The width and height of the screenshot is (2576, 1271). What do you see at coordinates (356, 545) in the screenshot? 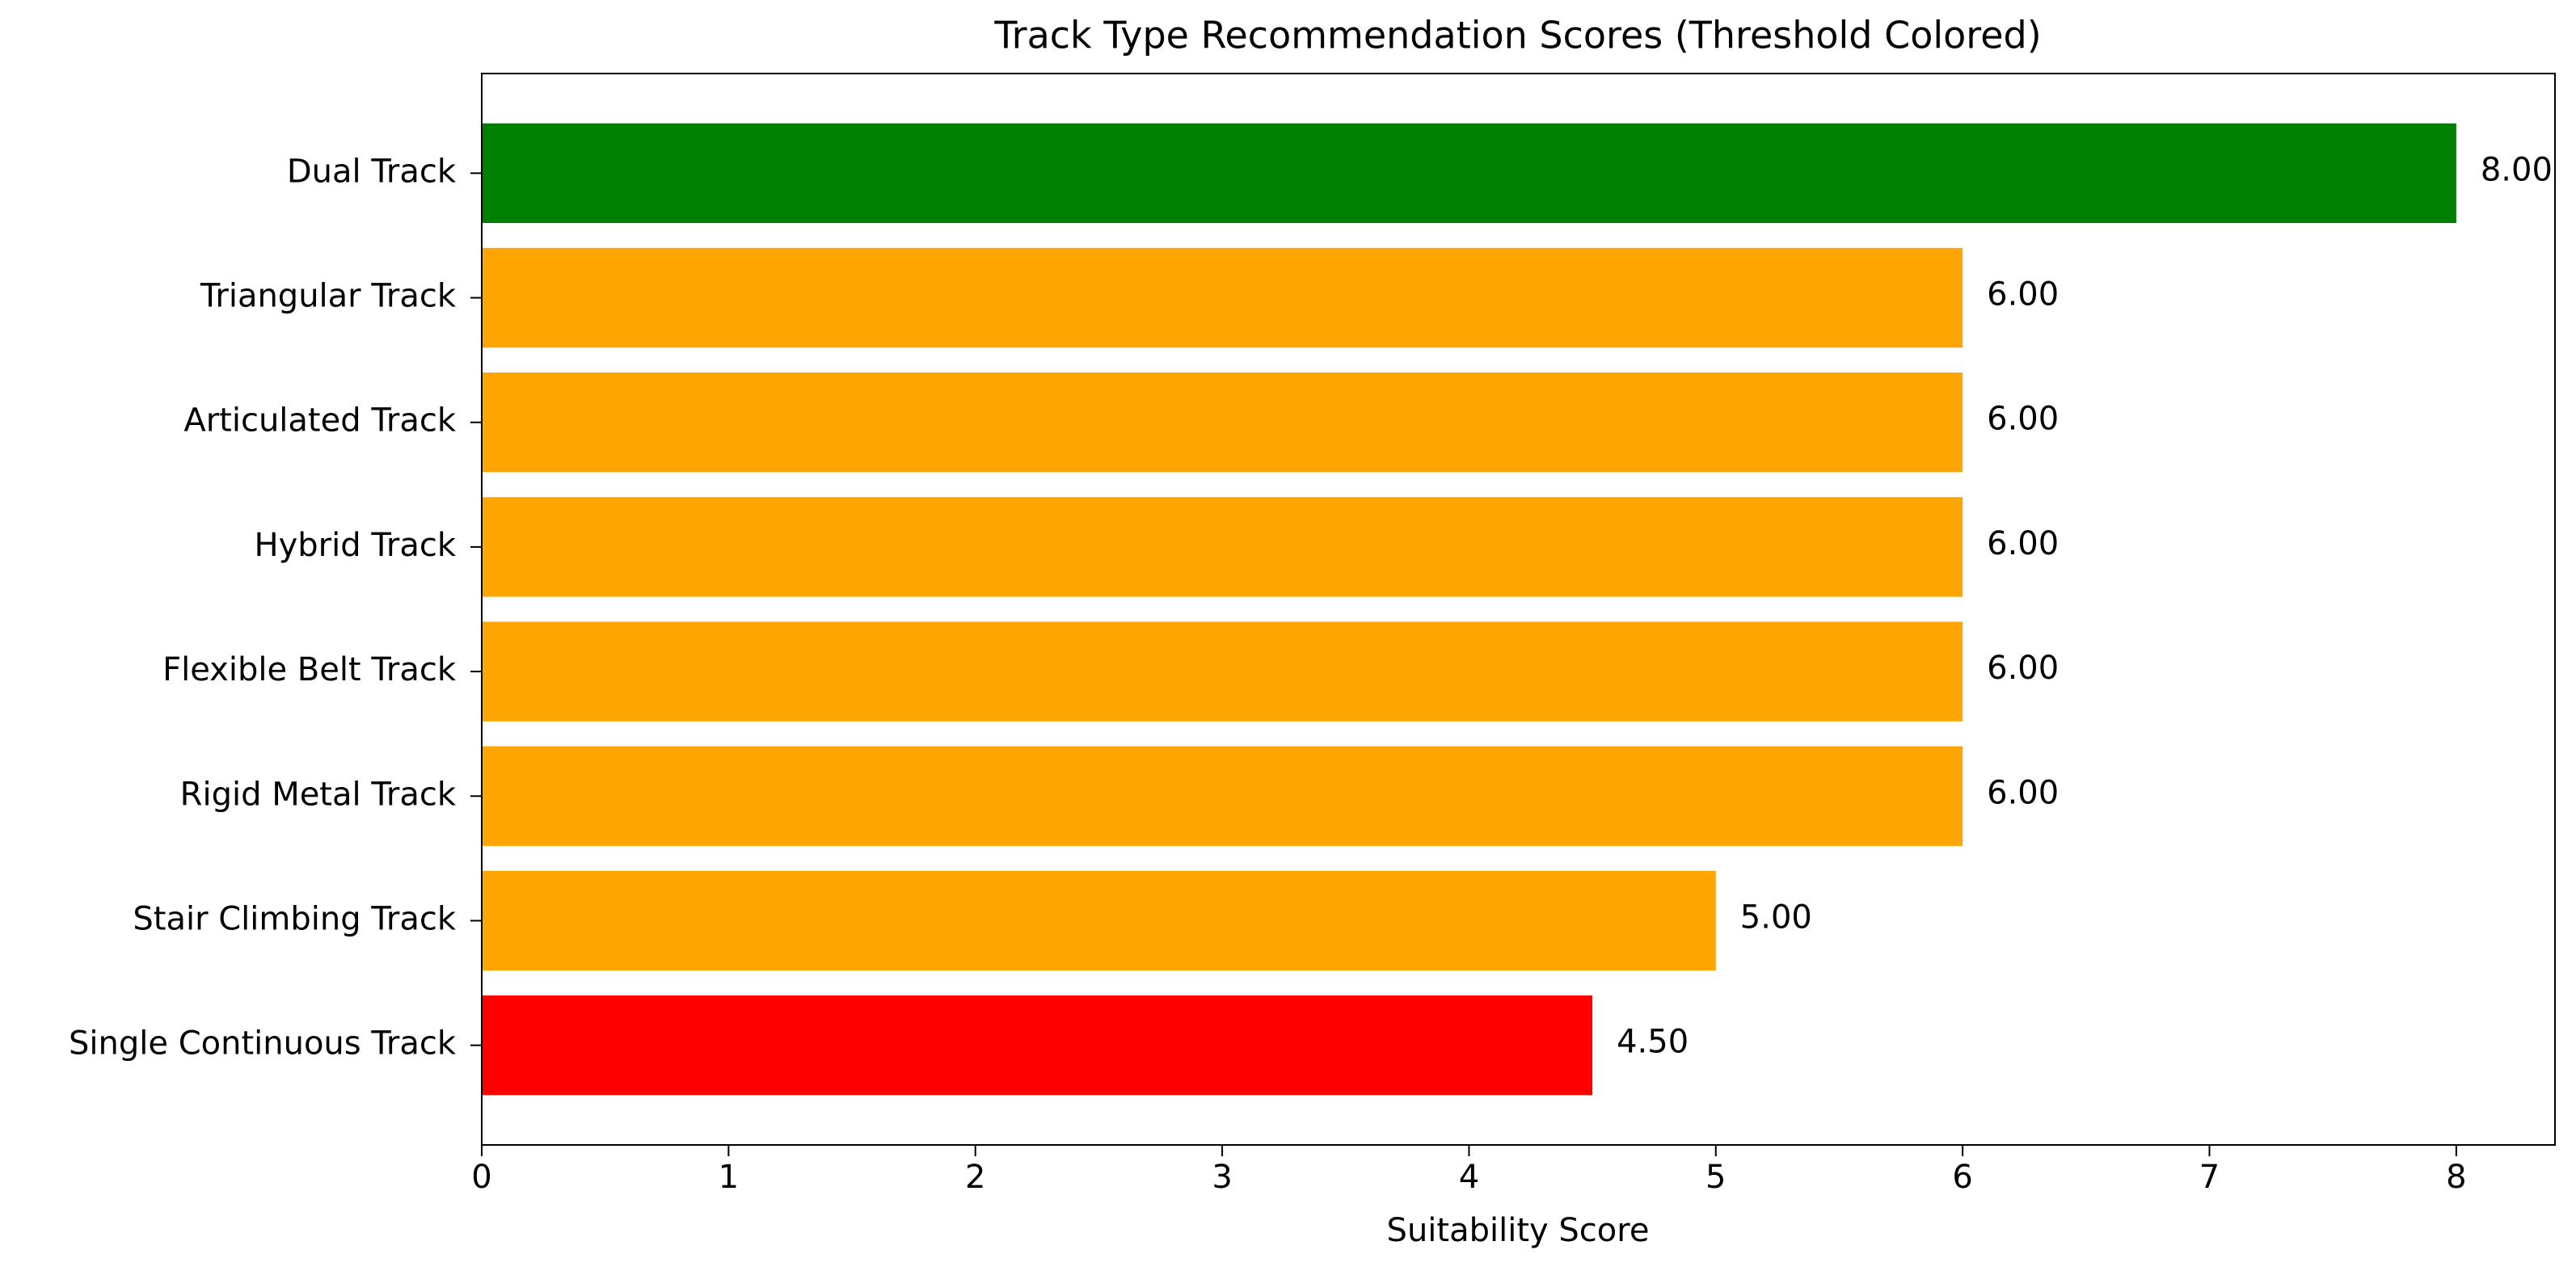
I see `y-tick-label: Hybrid Track` at bounding box center [356, 545].